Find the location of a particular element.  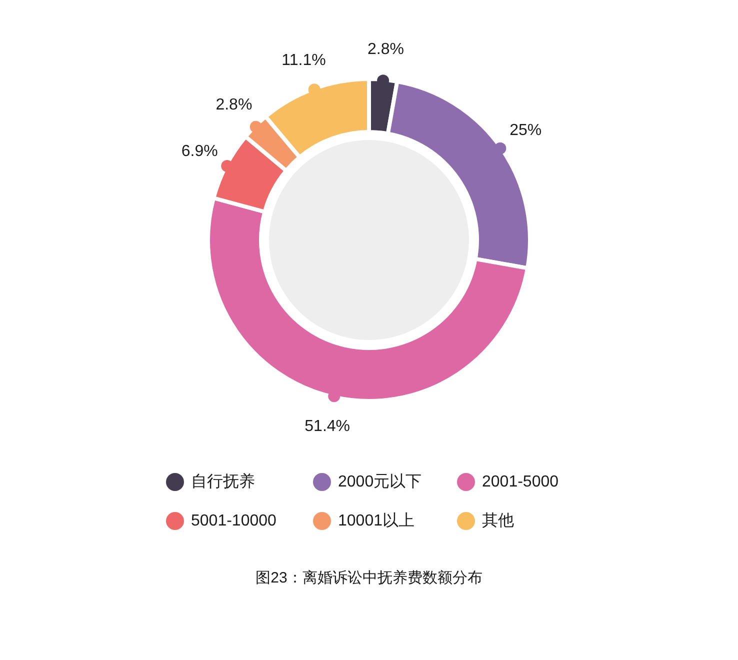

legend-label: 2000元以下 is located at coordinates (380, 481).